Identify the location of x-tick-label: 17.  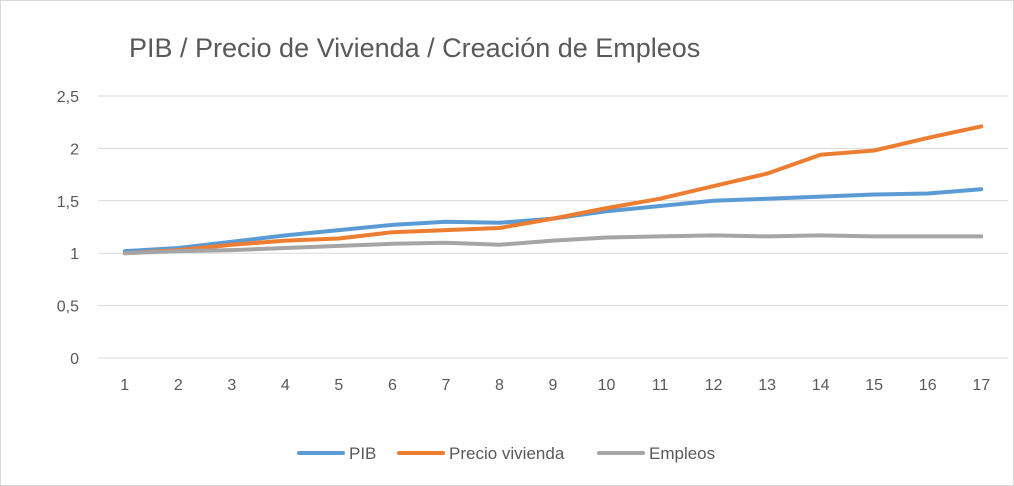
(981, 385).